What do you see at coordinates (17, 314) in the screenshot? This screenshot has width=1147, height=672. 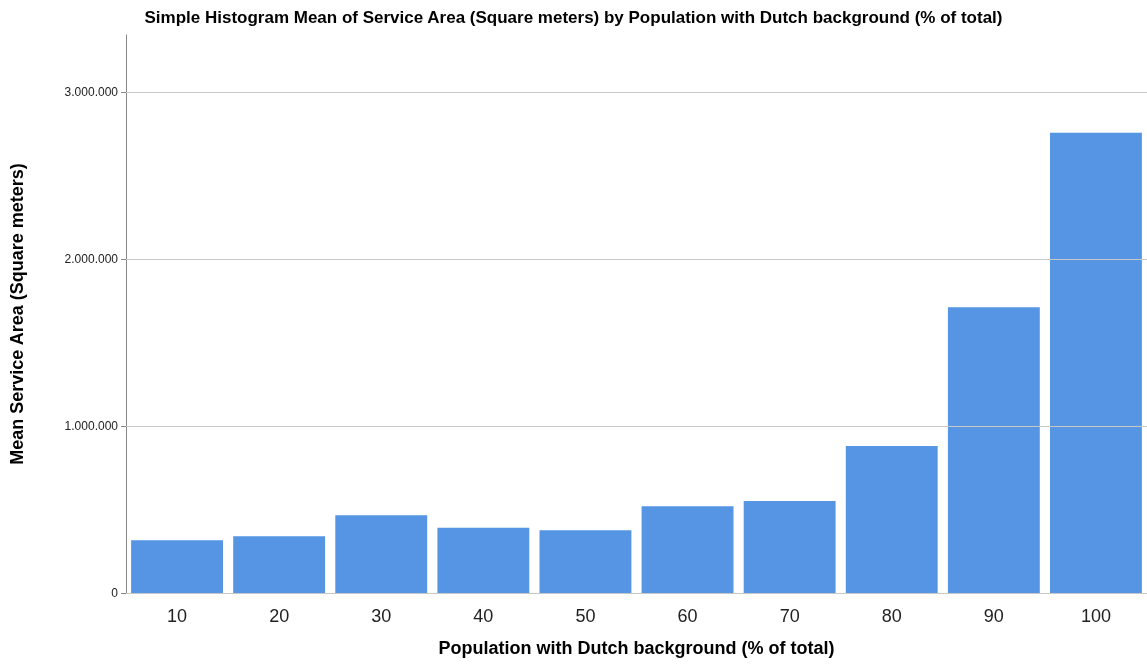 I see `y-axis-title: Mean Service Area (Square meters)` at bounding box center [17, 314].